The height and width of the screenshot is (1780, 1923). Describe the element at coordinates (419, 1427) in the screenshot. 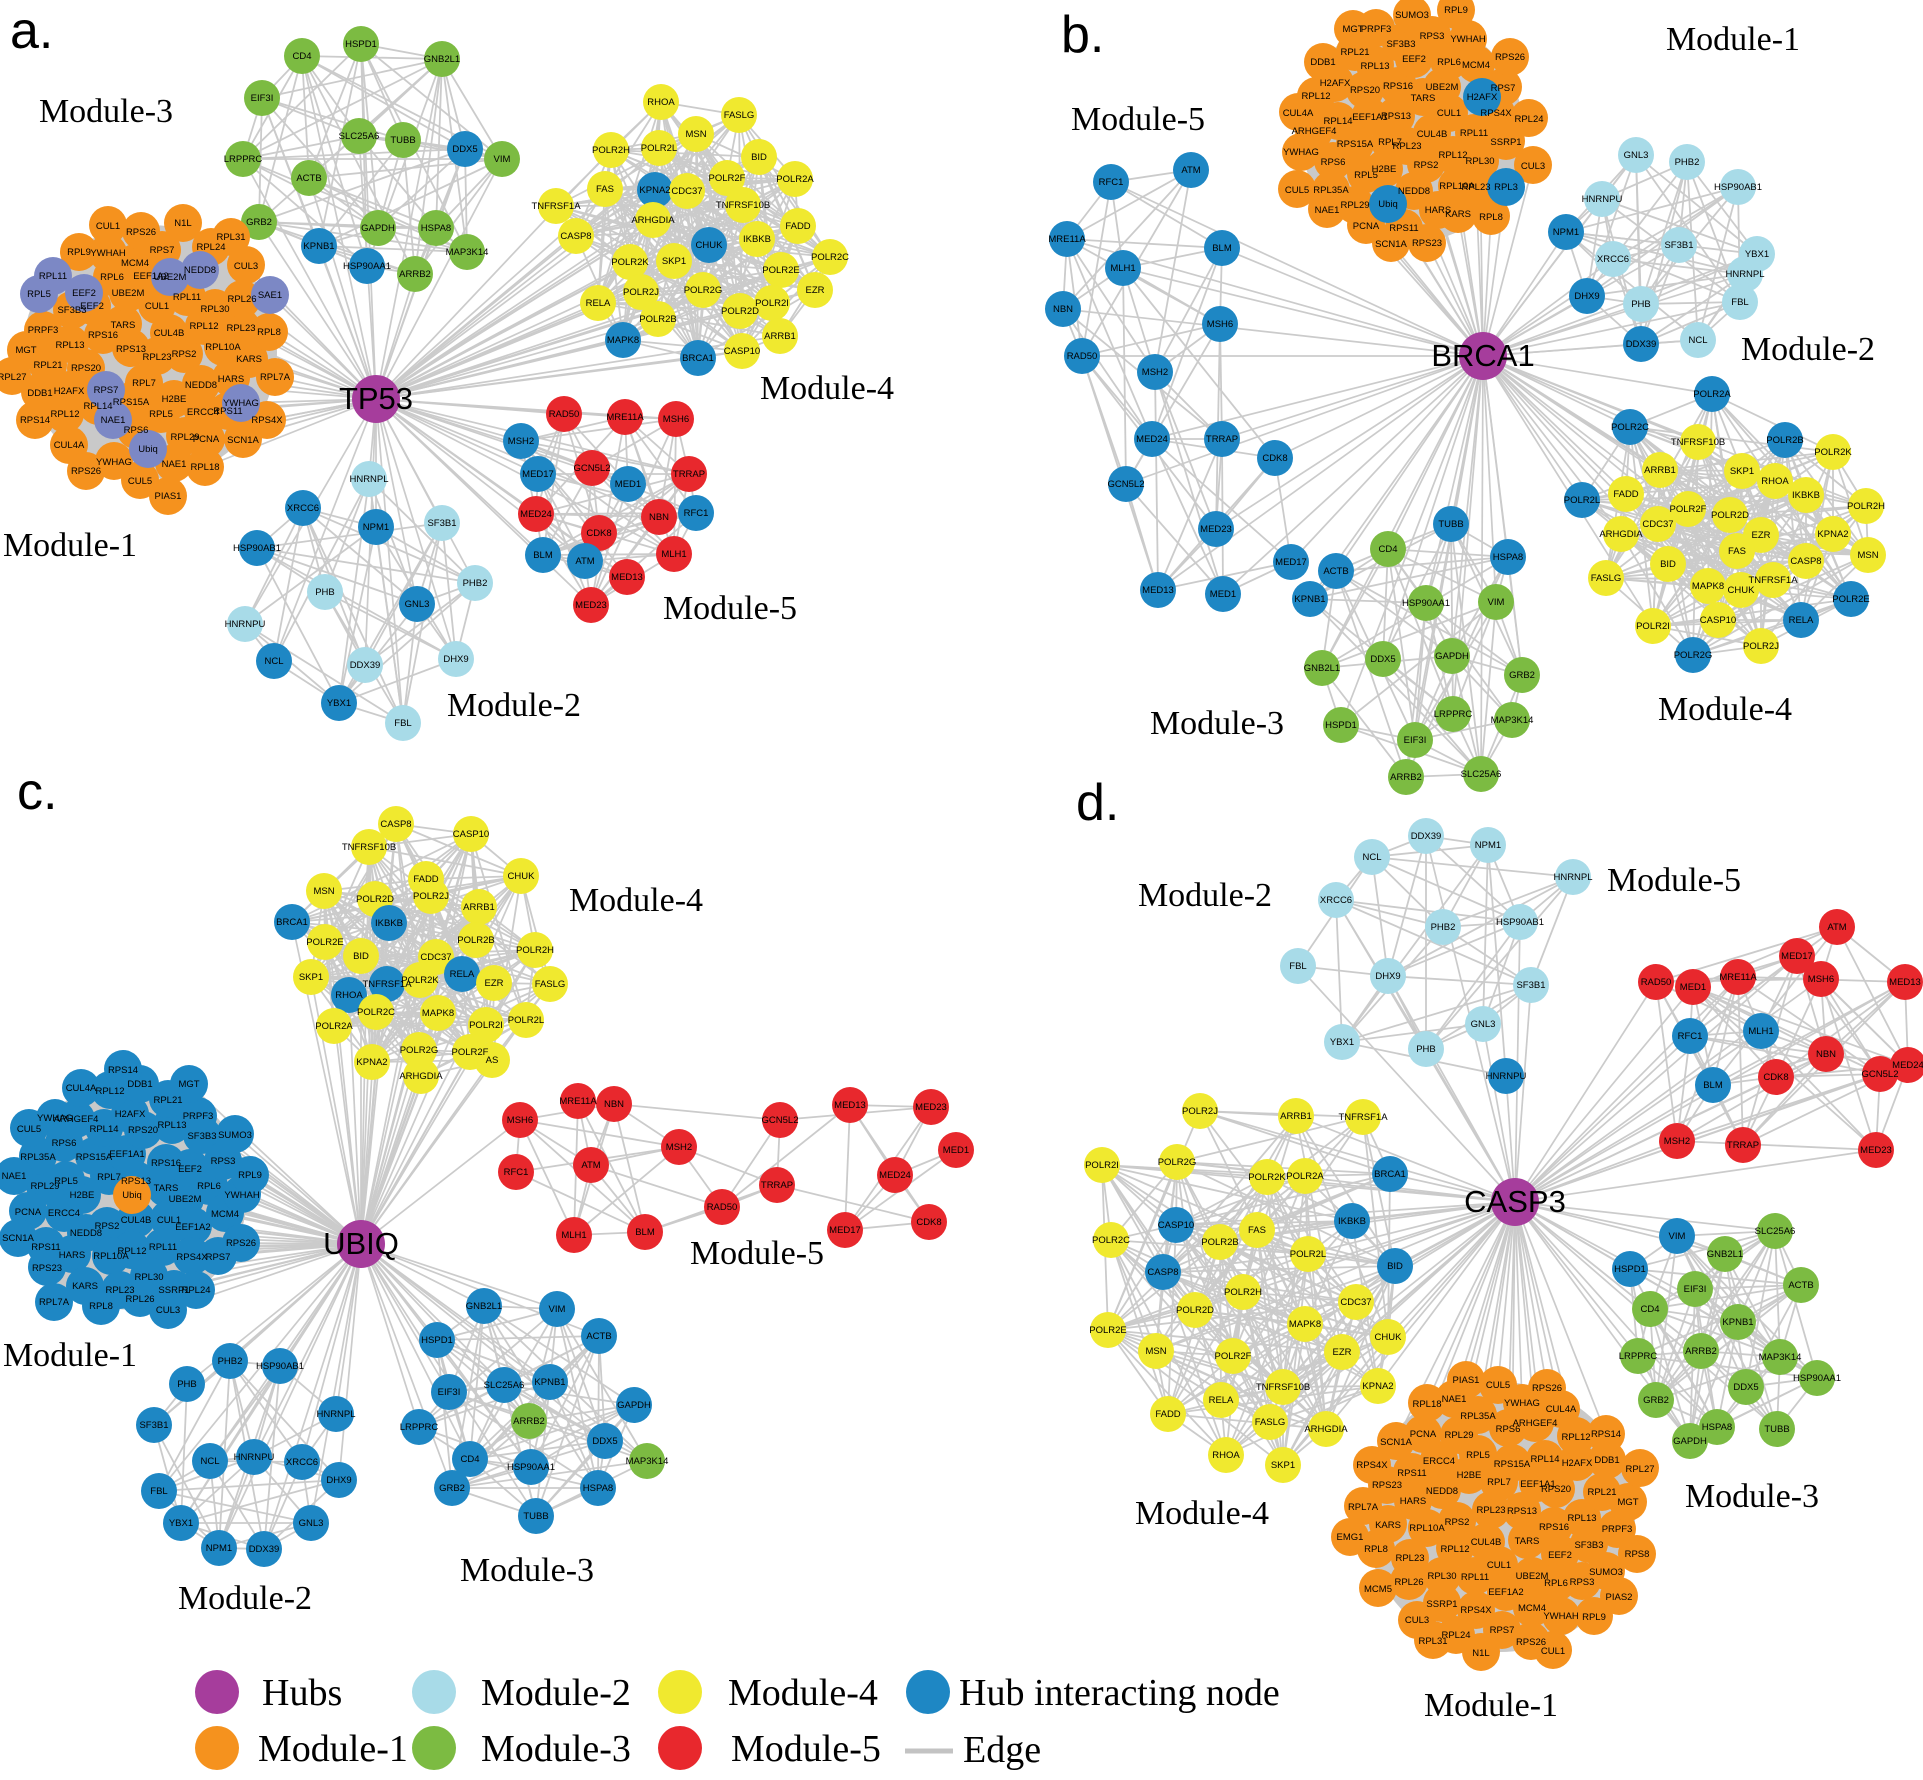

I see `svg-text: LRPPRC` at that location.